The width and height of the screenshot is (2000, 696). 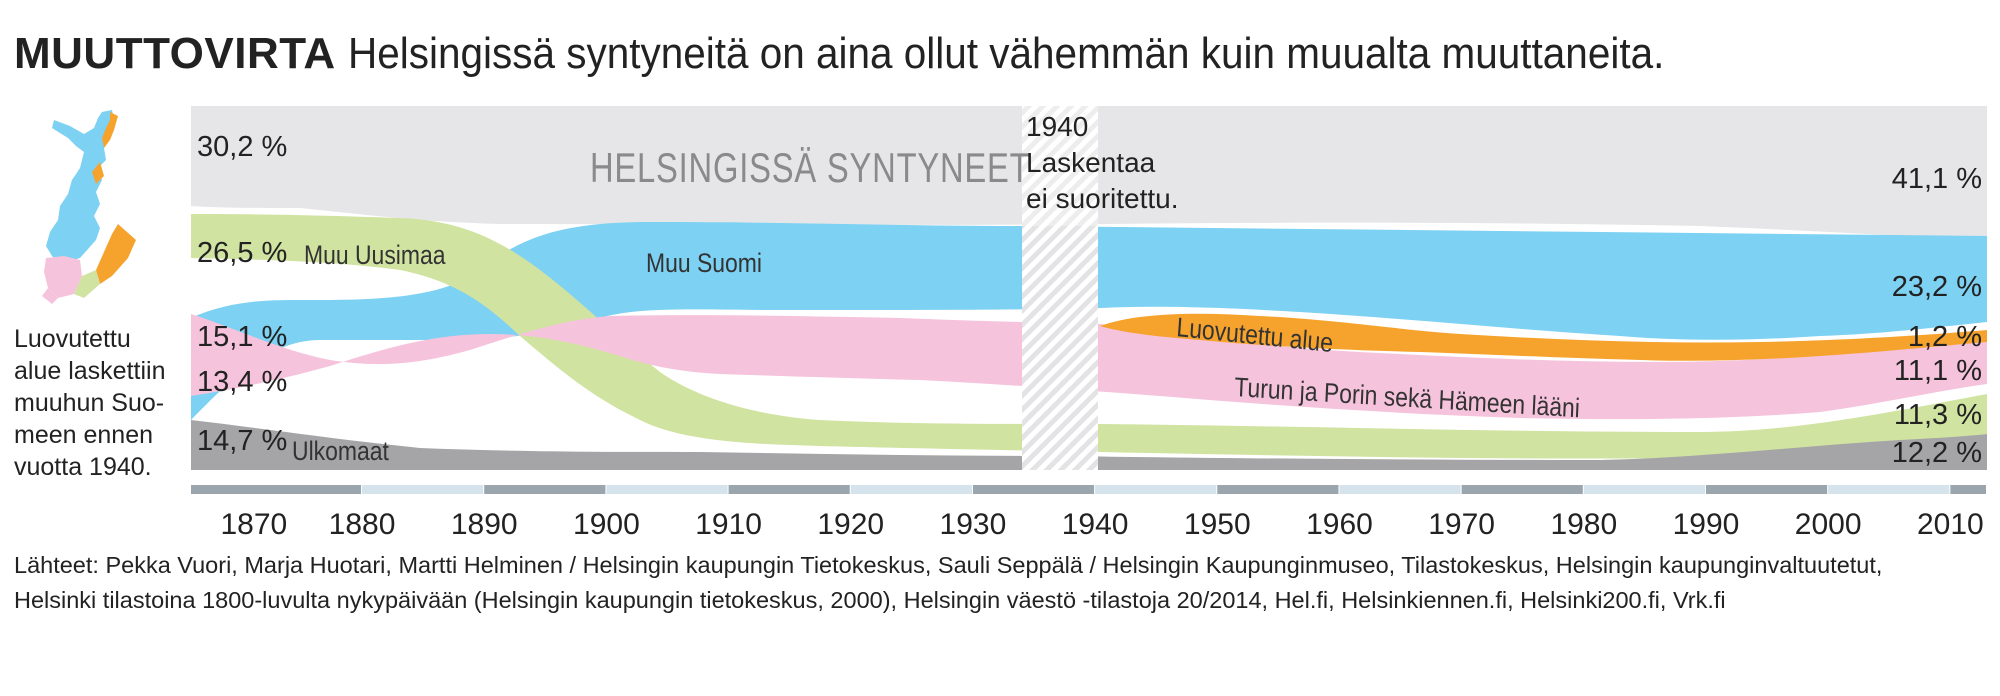 I want to click on gap-note-year: 1940, so click(x=1057, y=126).